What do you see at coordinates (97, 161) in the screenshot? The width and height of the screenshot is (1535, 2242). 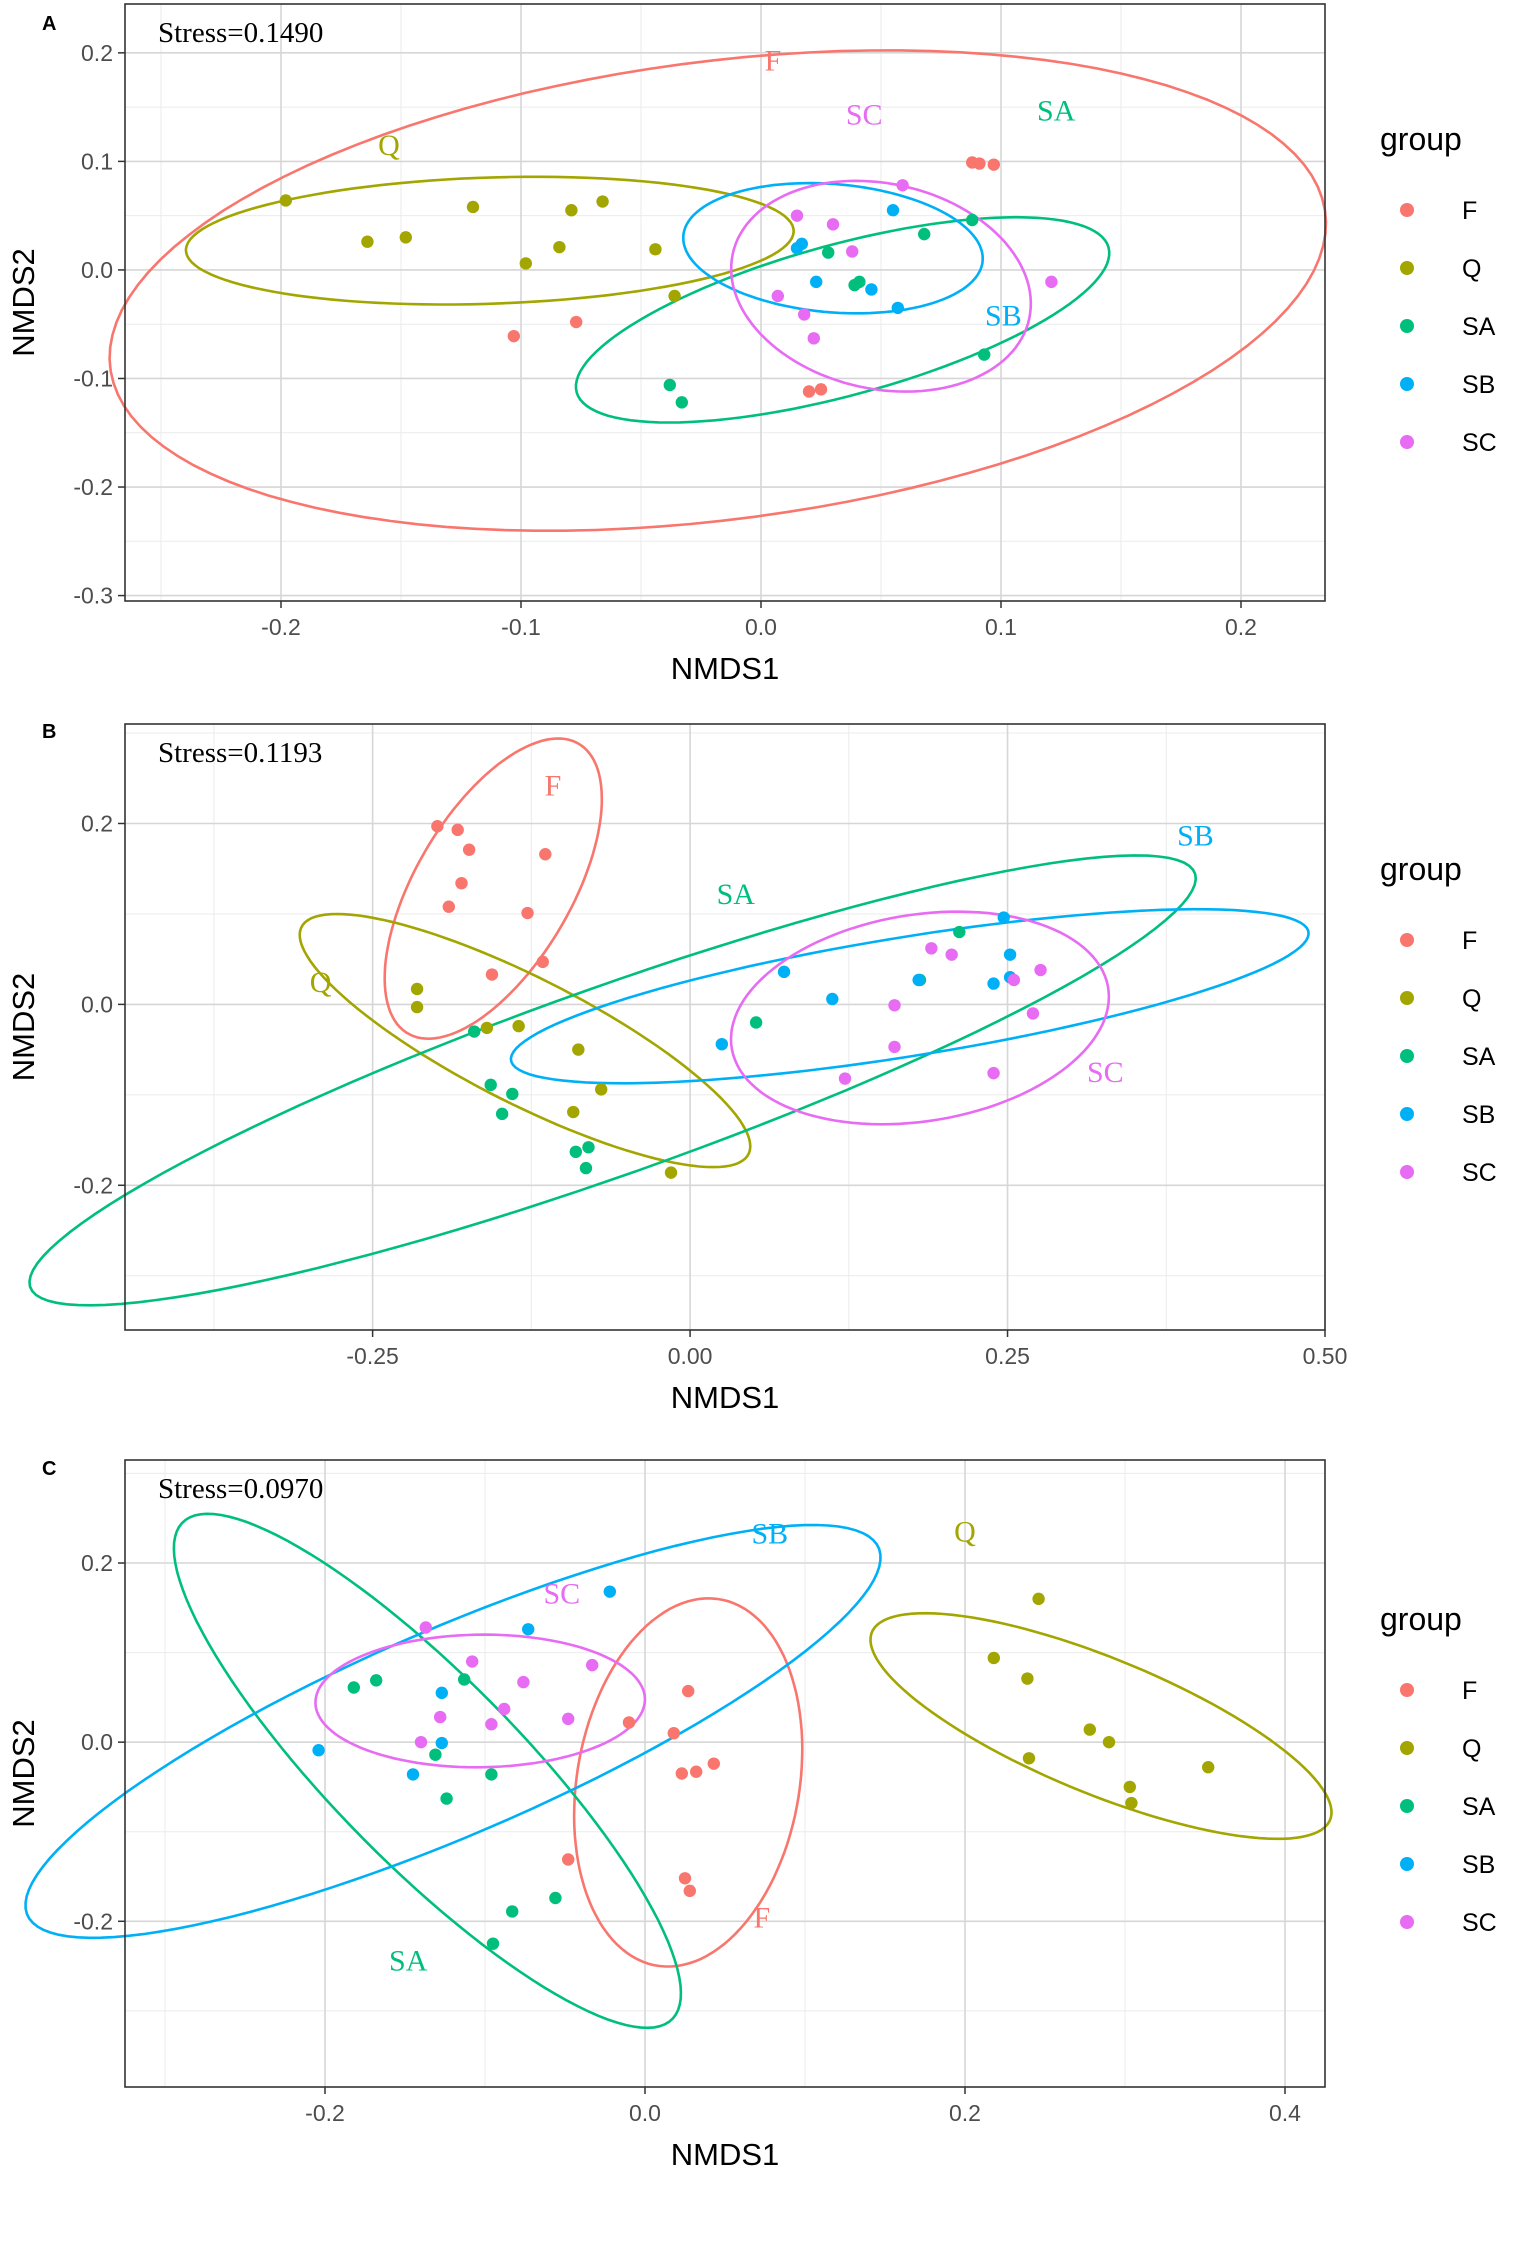 I see `y-tick-label: 0.1` at bounding box center [97, 161].